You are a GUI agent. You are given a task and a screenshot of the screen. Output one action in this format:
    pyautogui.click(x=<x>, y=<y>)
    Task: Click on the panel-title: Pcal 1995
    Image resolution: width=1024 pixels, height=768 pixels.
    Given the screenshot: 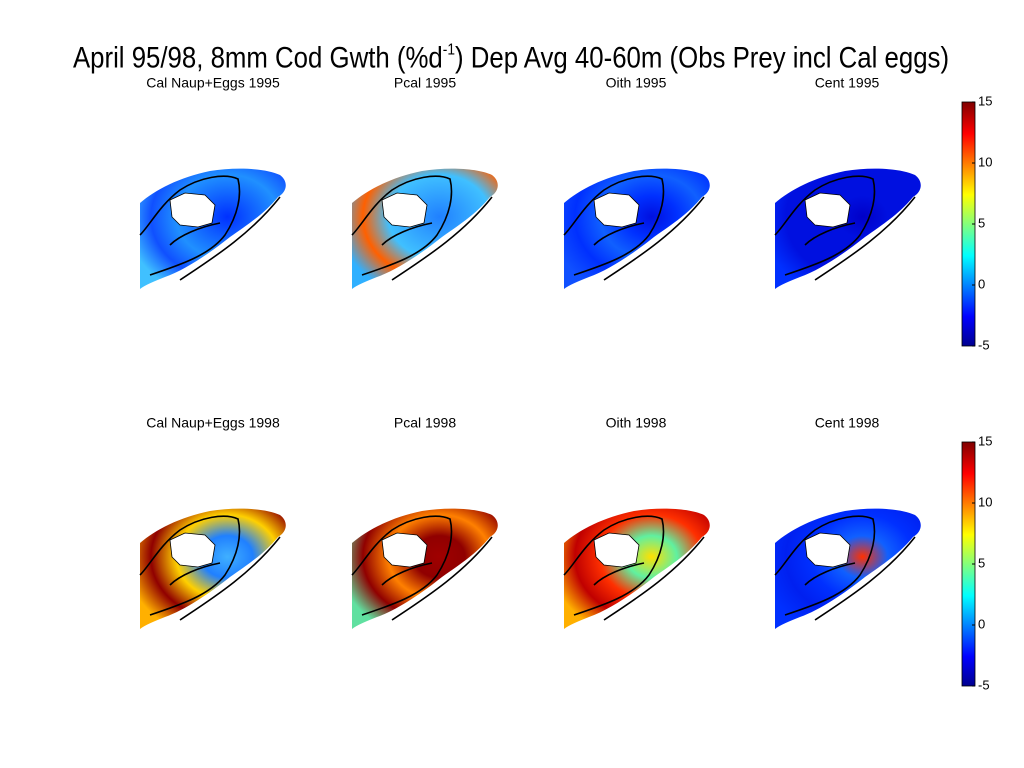 What is the action you would take?
    pyautogui.click(x=425, y=83)
    